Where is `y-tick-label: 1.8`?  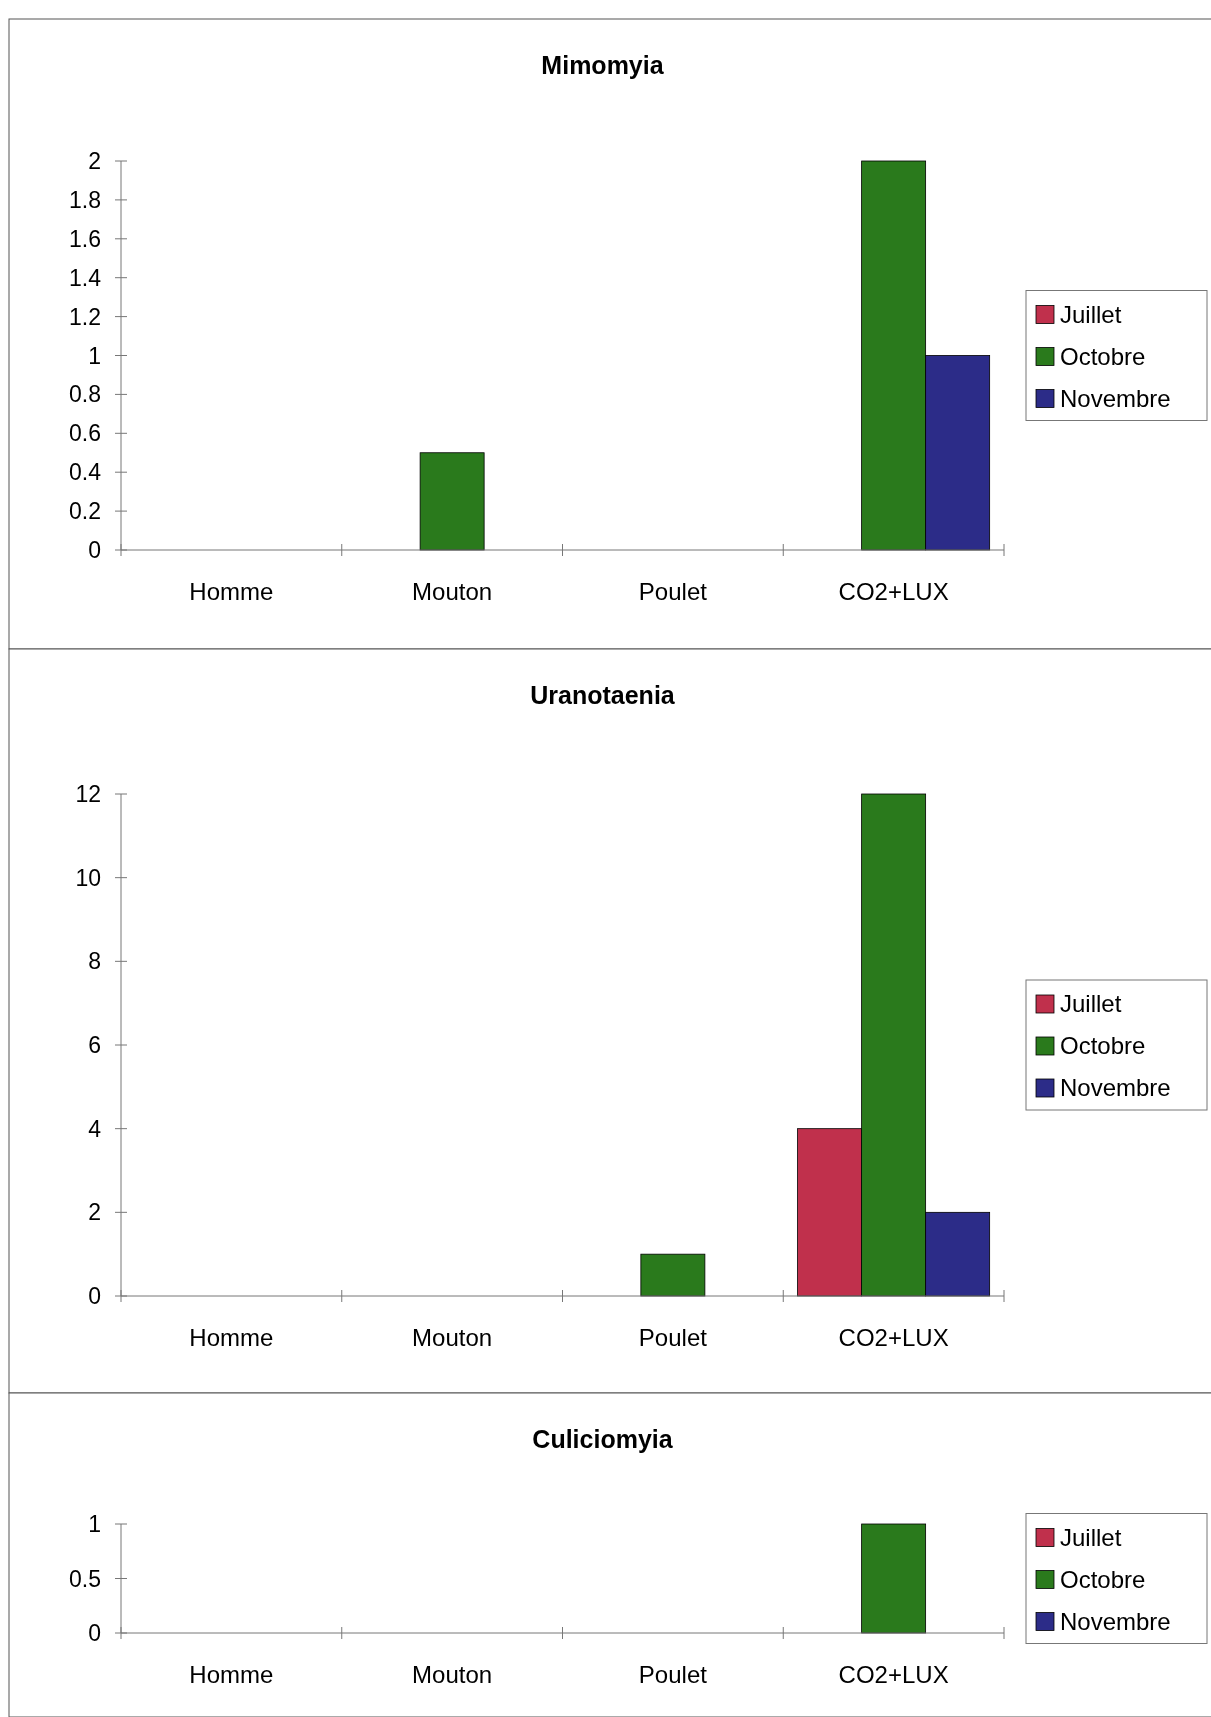
y-tick-label: 1.8 is located at coordinates (85, 199).